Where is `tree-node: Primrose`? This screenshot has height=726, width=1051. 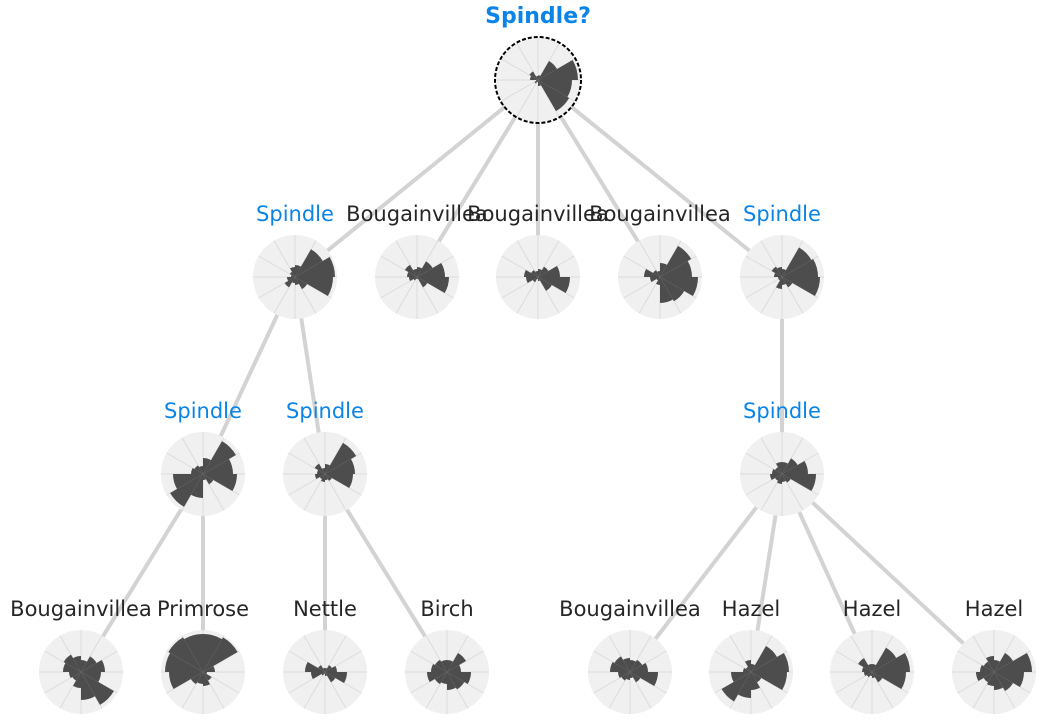 tree-node: Primrose is located at coordinates (203, 655).